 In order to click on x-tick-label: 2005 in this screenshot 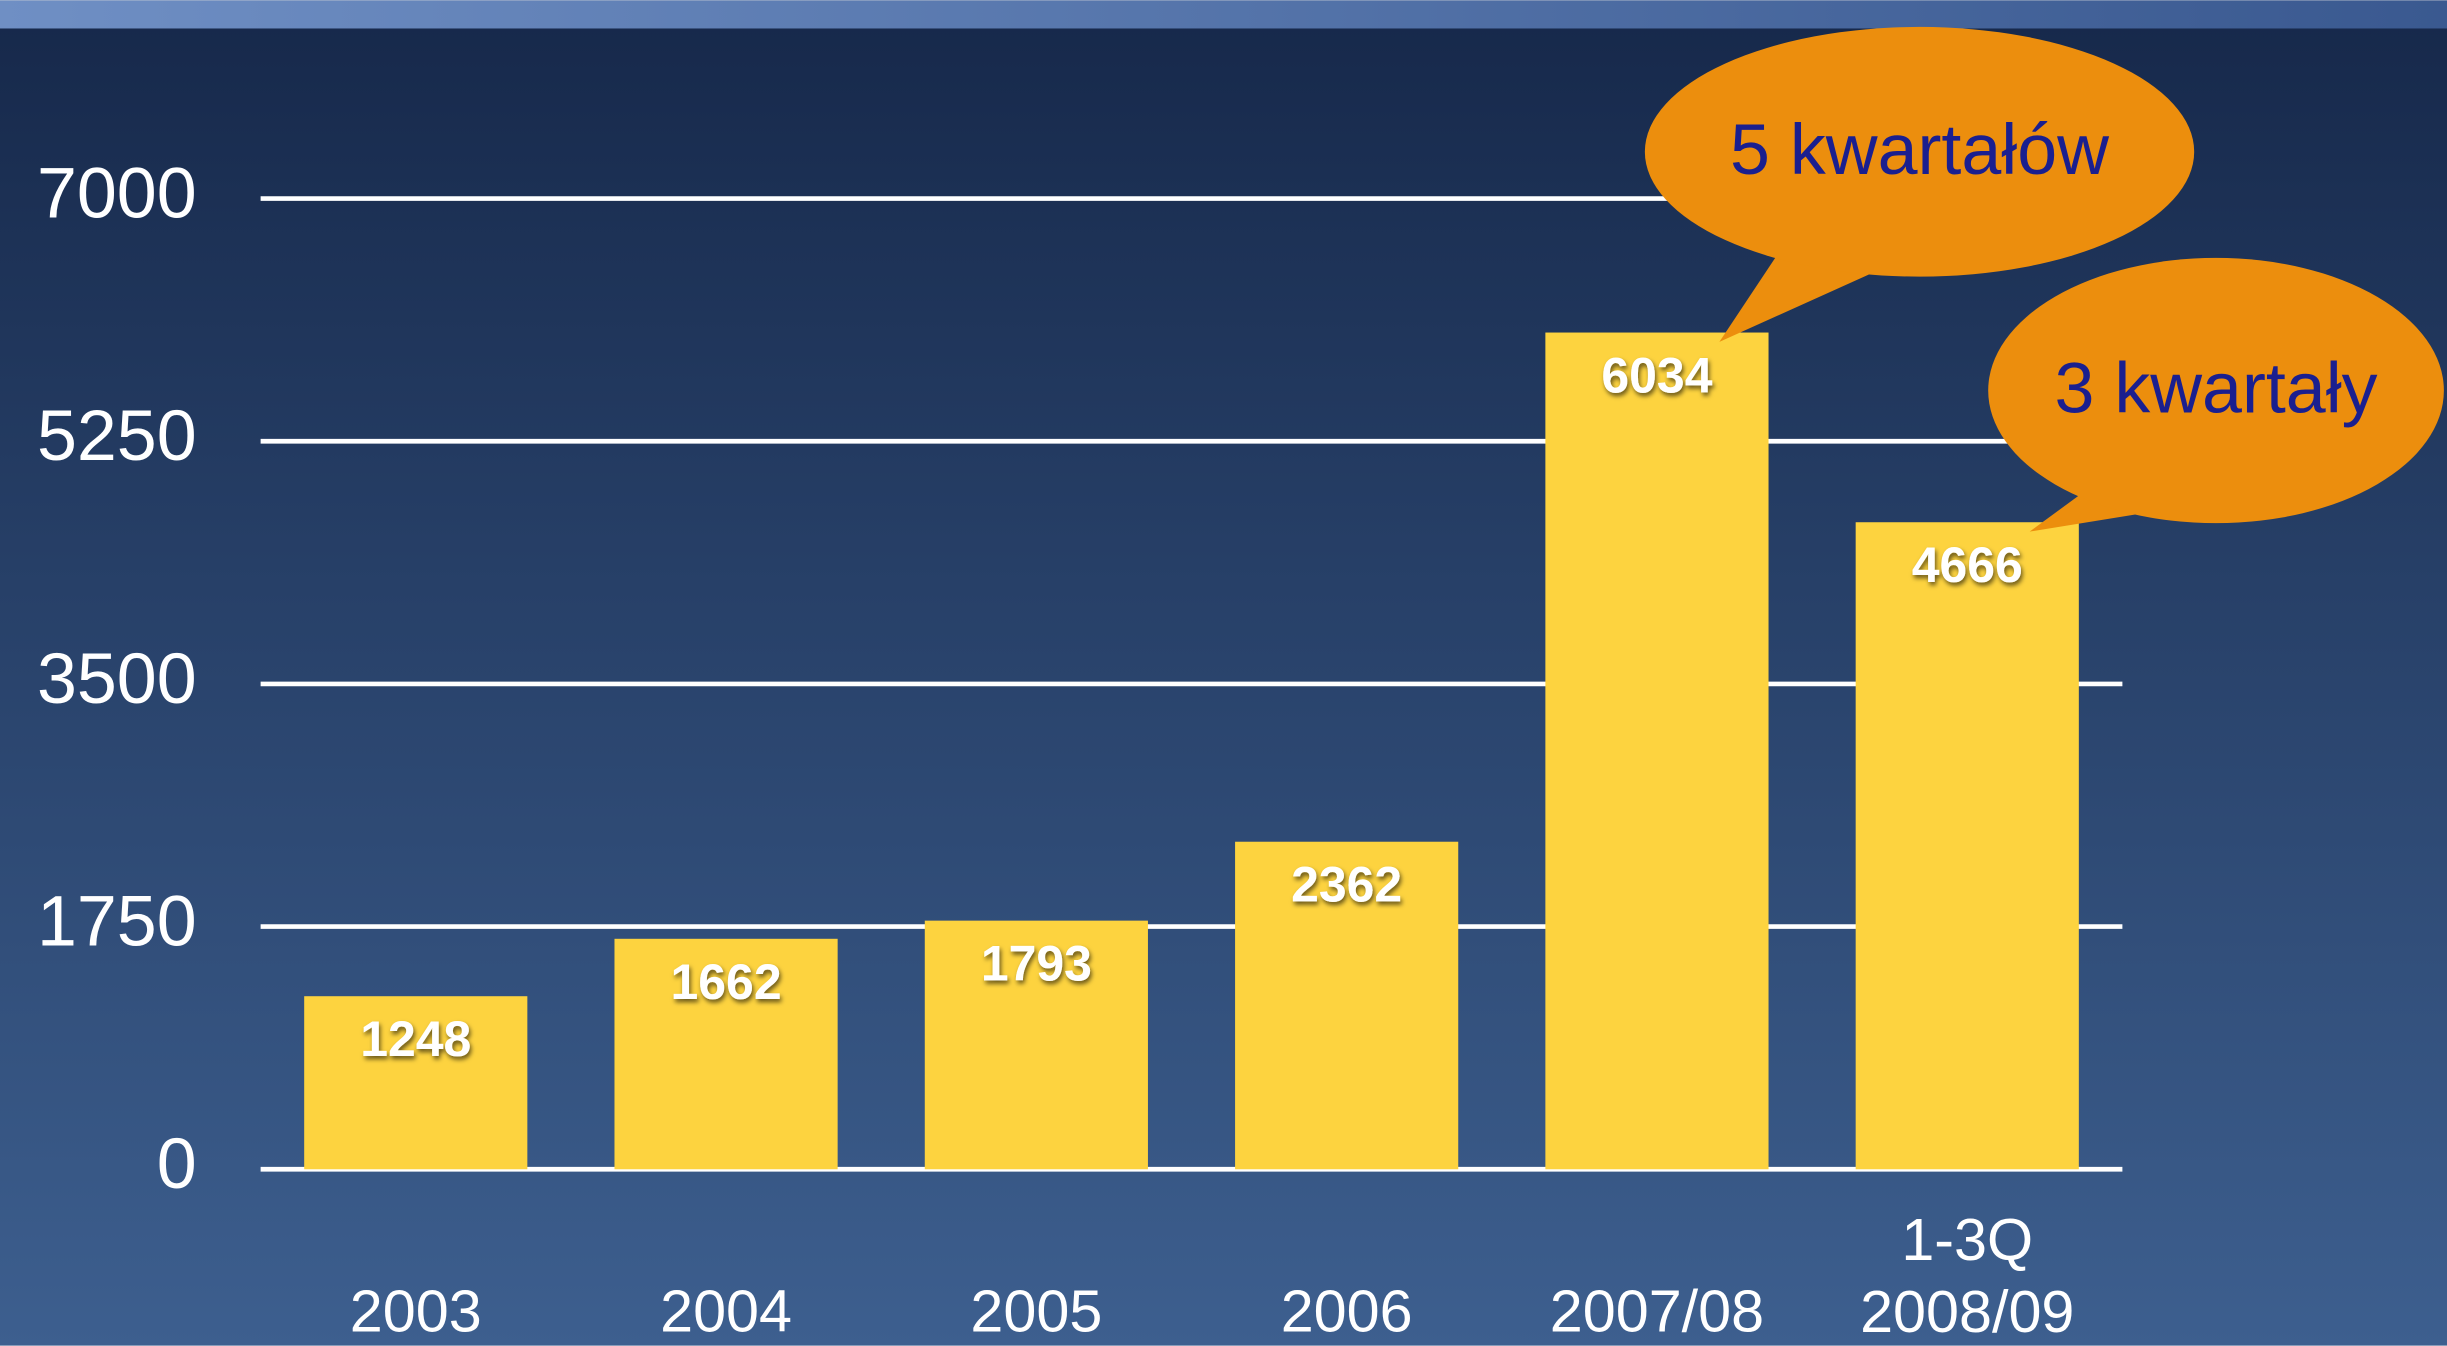, I will do `click(1036, 1311)`.